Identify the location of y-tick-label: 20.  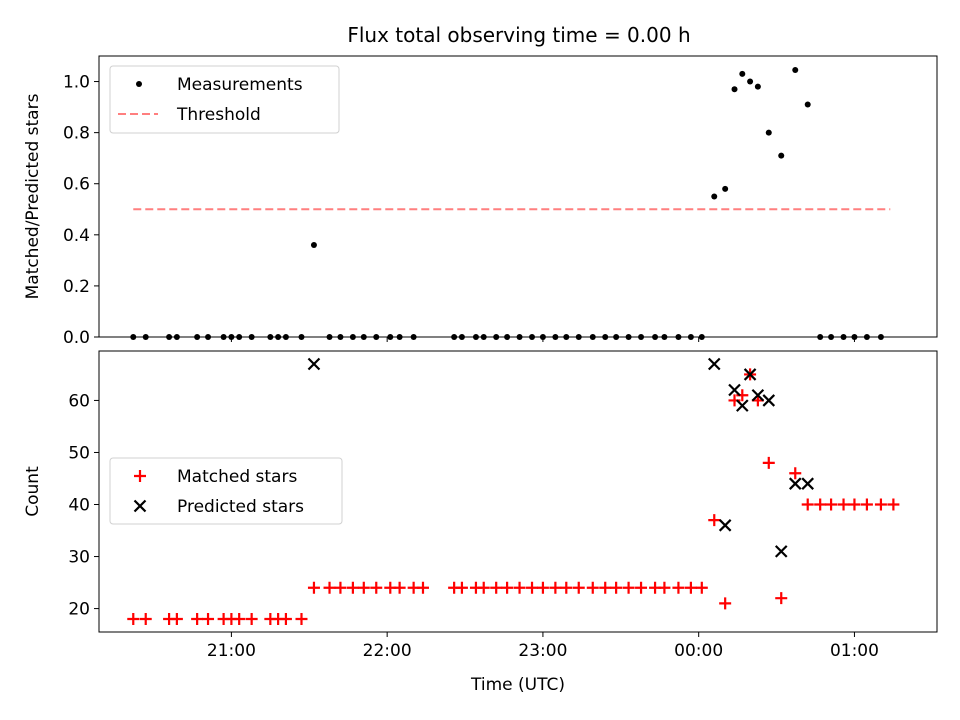
(79, 610).